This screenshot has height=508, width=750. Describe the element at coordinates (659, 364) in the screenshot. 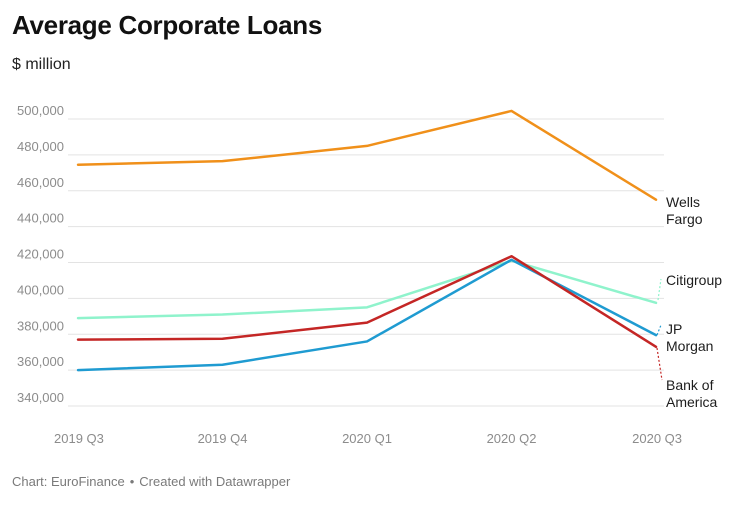

I see `label-leader-bank-of-america` at that location.